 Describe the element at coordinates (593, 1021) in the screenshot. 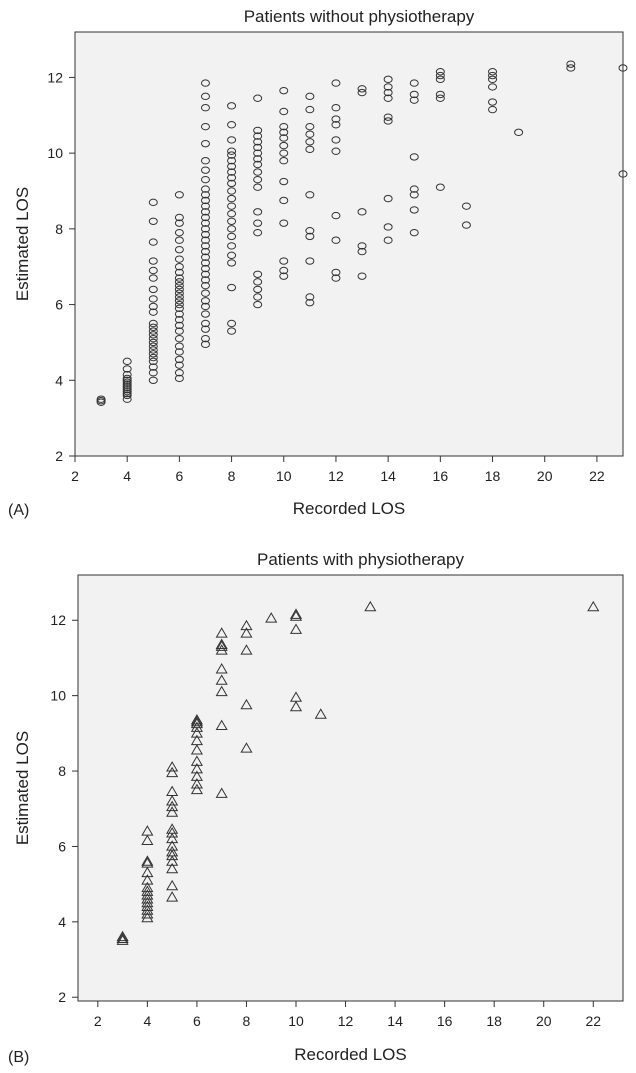

I see `x-tick-label: 22` at that location.